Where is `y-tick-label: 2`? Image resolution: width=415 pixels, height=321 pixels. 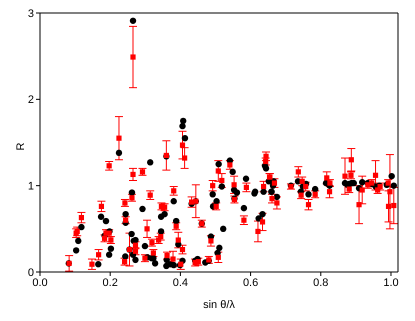
y-tick-label: 2 is located at coordinates (31, 100).